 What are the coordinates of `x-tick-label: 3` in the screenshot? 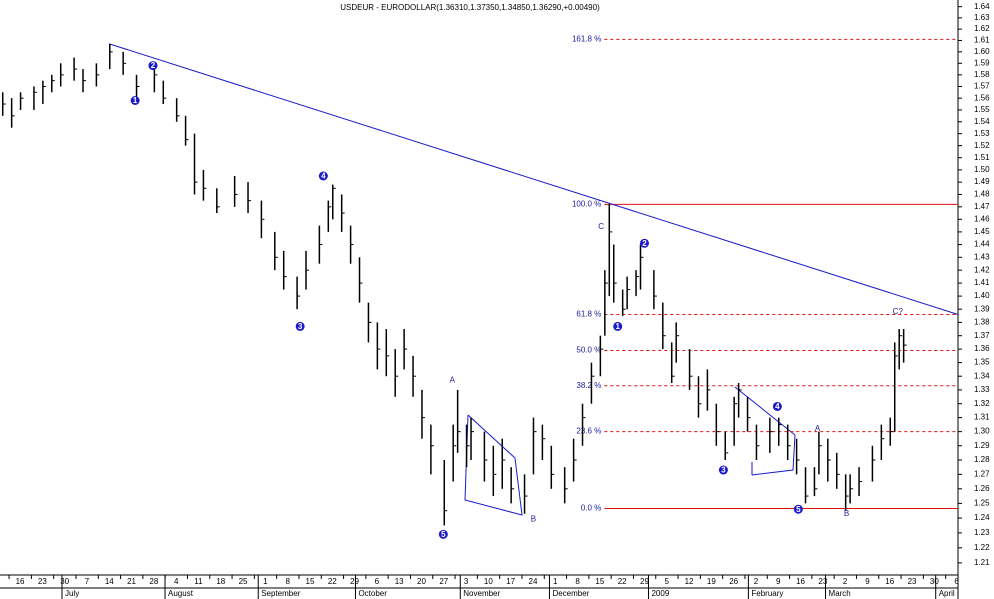 It's located at (466, 581).